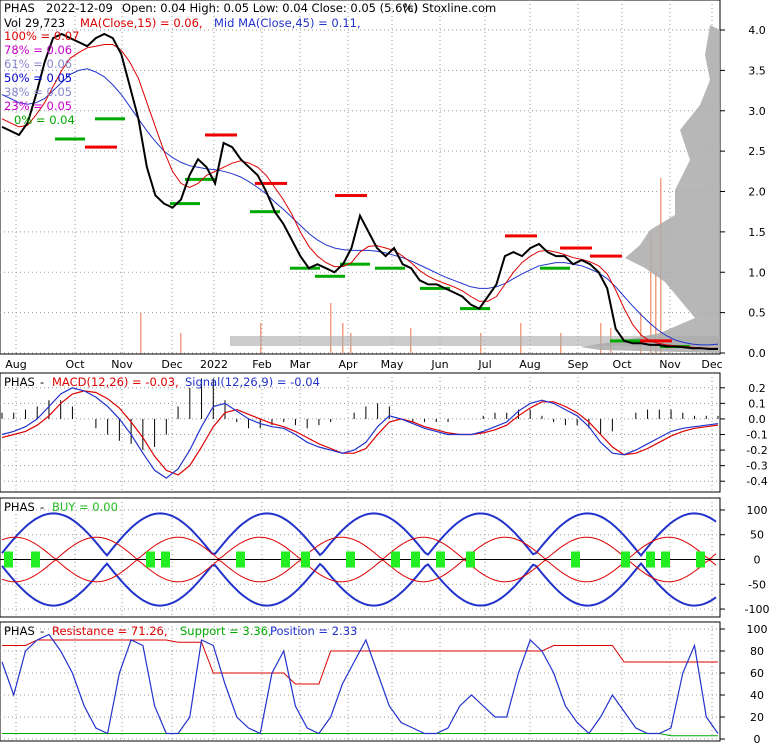  Describe the element at coordinates (757, 272) in the screenshot. I see `y-tick-label: 1.0` at that location.